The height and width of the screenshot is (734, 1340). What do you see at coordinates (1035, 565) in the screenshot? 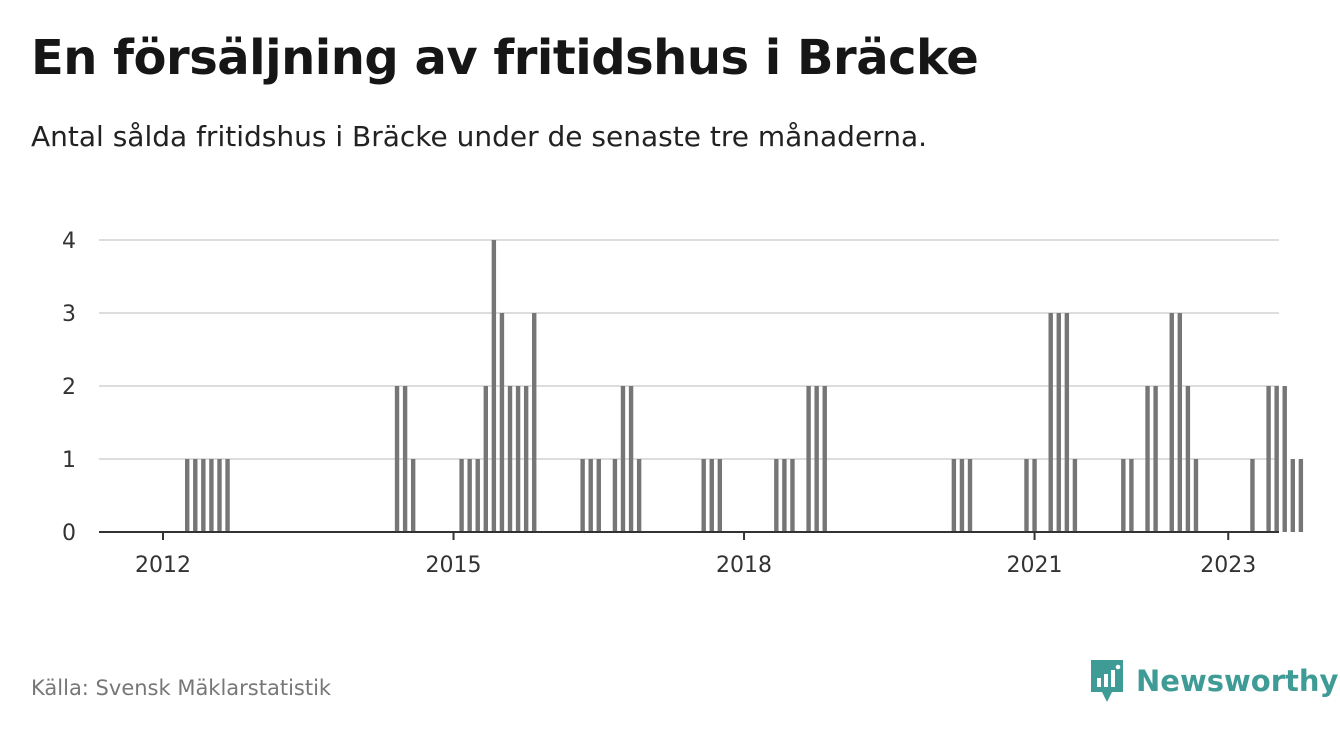
I see `x-tick-label: 2021` at bounding box center [1035, 565].